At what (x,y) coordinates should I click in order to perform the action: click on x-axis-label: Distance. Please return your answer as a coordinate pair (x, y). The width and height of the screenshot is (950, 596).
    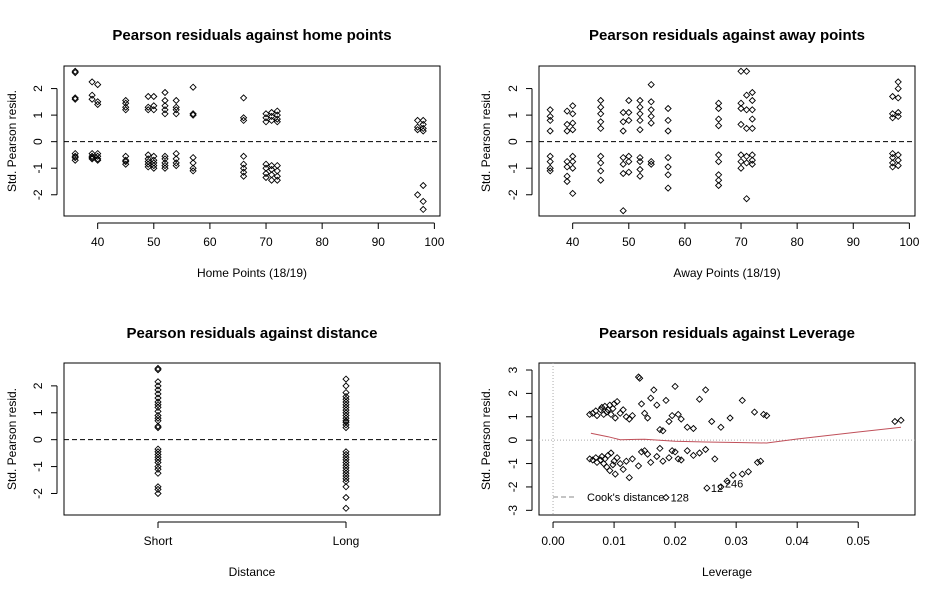
    Looking at the image, I should click on (252, 572).